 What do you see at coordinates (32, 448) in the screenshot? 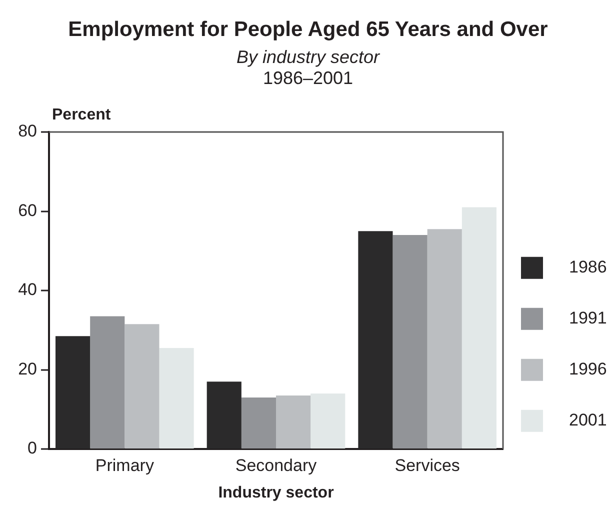
I see `y-tick-label: 0` at bounding box center [32, 448].